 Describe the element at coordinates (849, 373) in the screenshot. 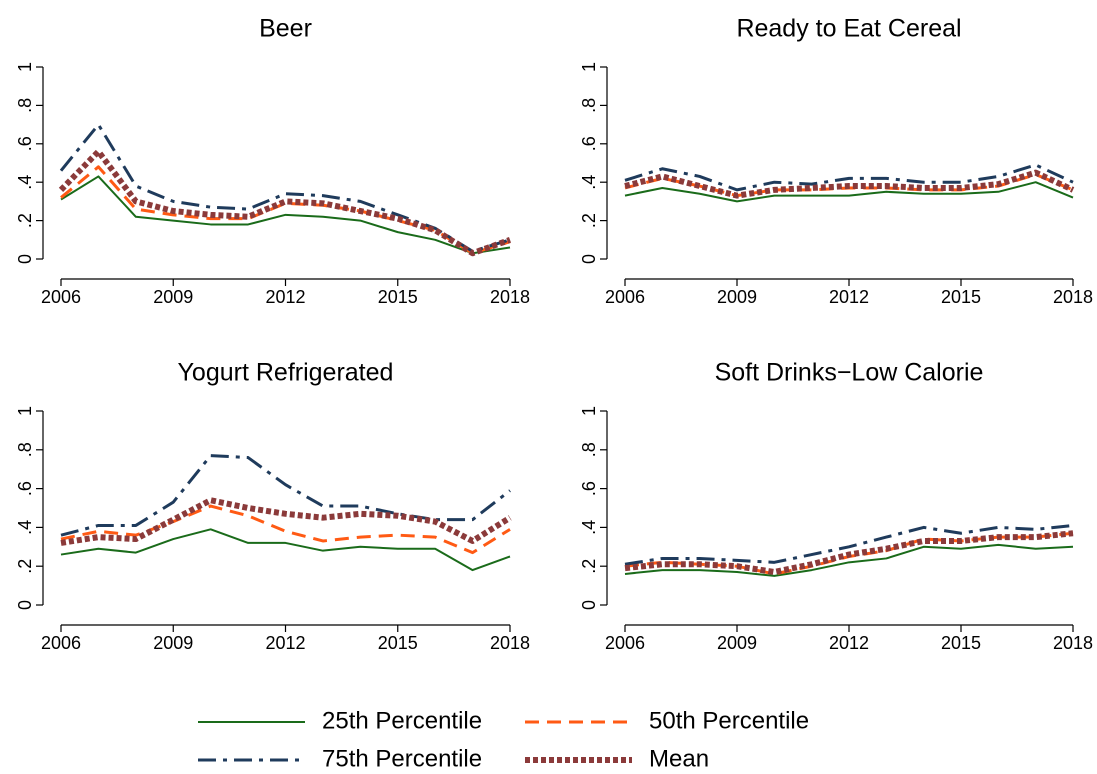

I see `panel-title: Soft Drinks−Low Calorie` at that location.